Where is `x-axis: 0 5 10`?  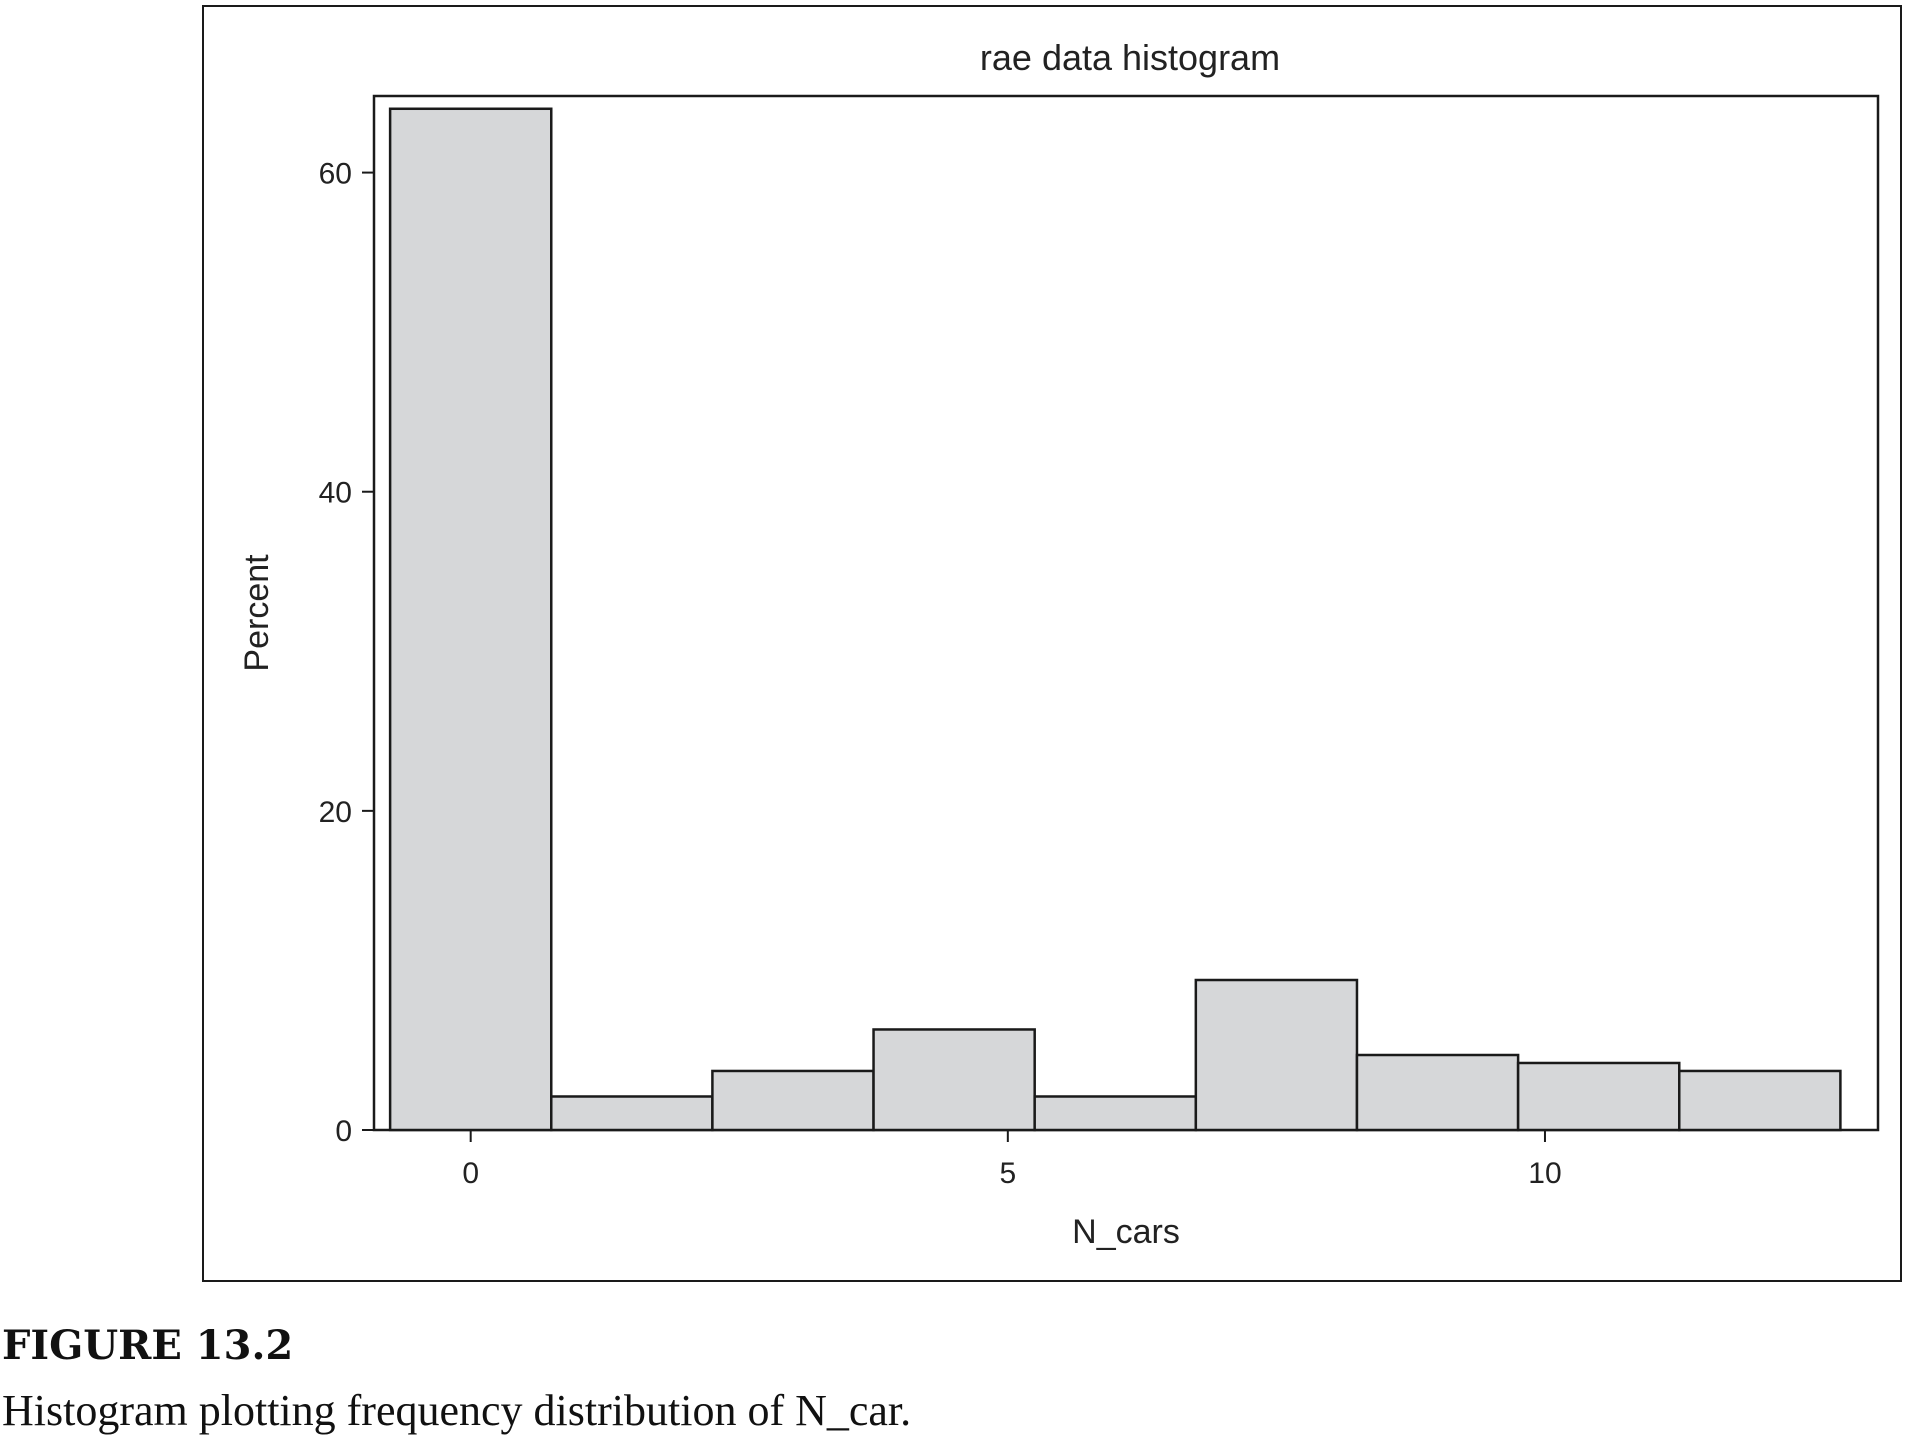 x-axis: 0 5 10 is located at coordinates (1012, 1160).